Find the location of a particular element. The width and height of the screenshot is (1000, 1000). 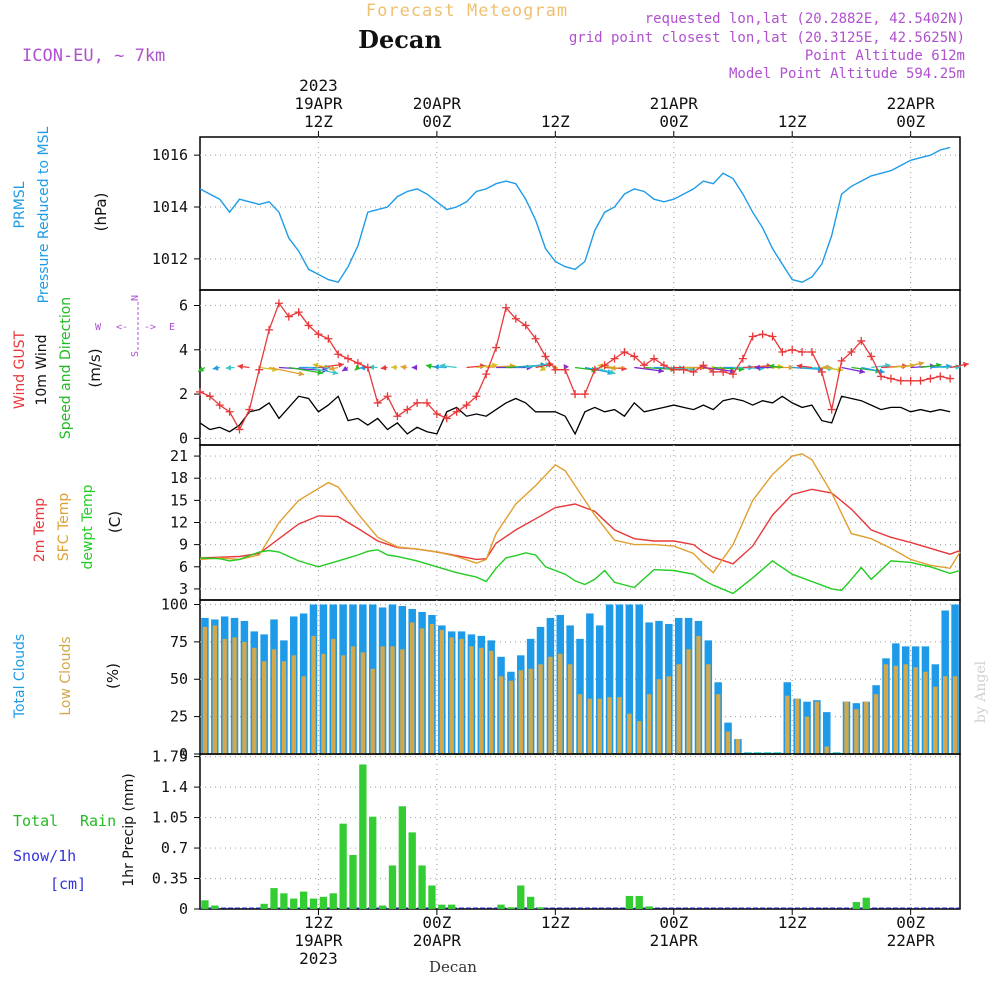

pressure-labels: PRMSL Pressure Reduced to MSL (hPa) is located at coordinates (61, 214).